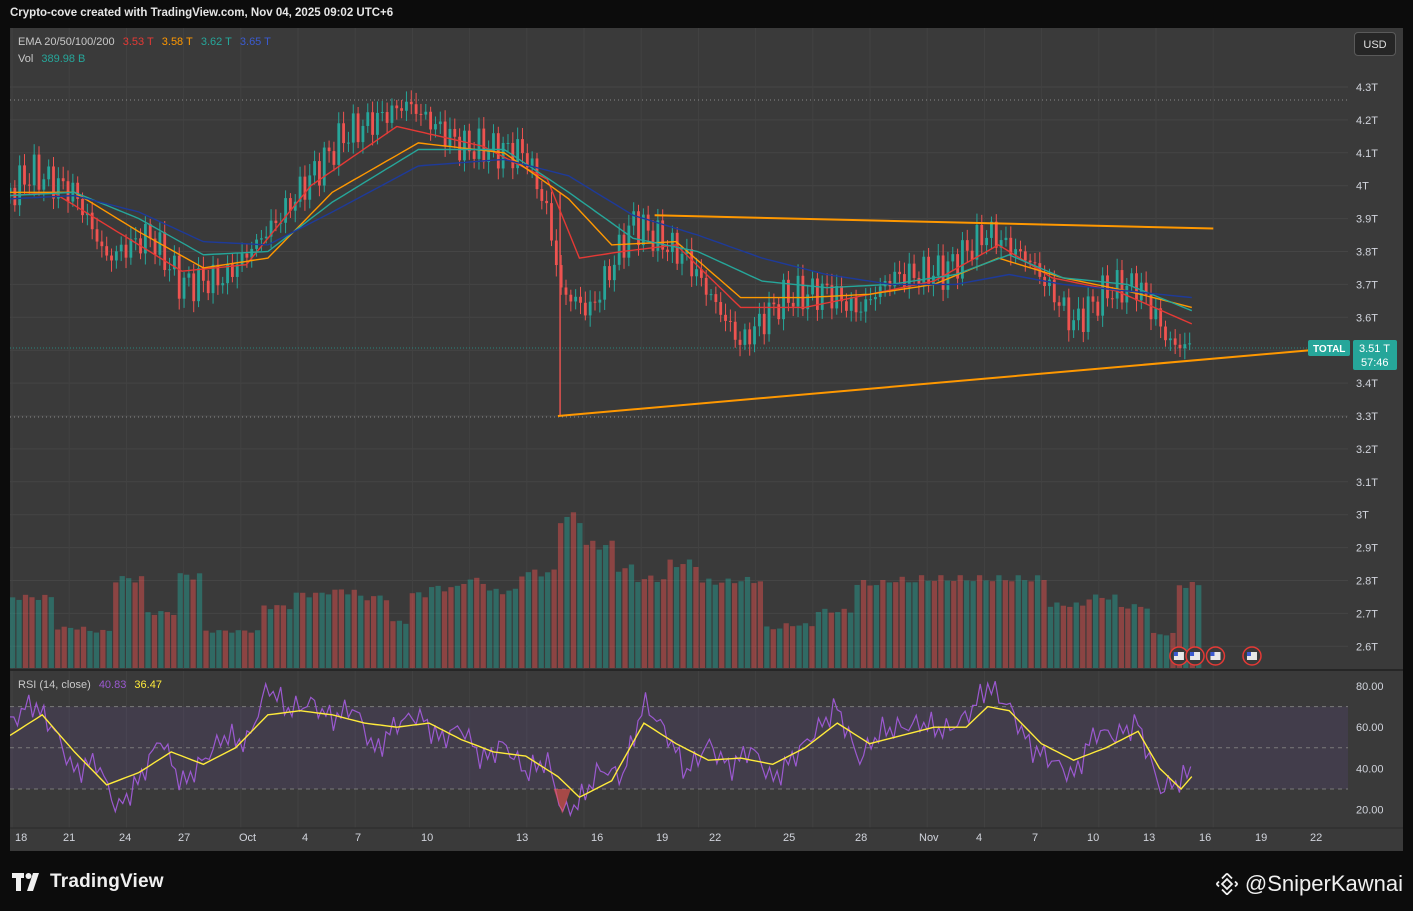  What do you see at coordinates (54, 59) in the screenshot?
I see `volume-legend: Vol 389.98 B` at bounding box center [54, 59].